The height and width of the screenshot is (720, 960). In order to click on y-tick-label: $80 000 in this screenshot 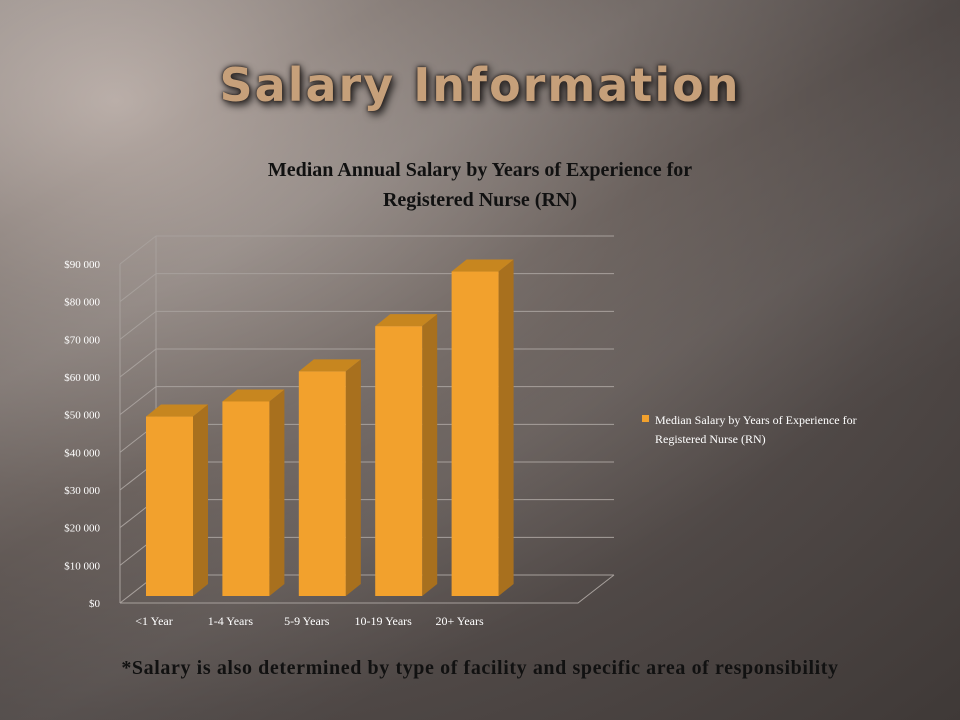, I will do `click(82, 303)`.